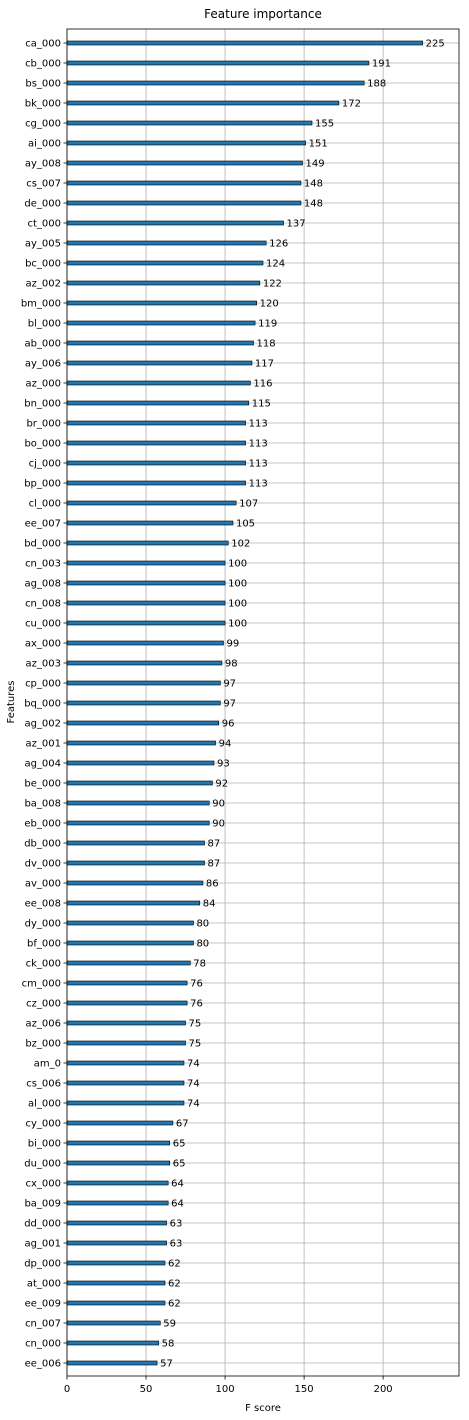  What do you see at coordinates (225, 1389) in the screenshot?
I see `x-tick-label: 100` at bounding box center [225, 1389].